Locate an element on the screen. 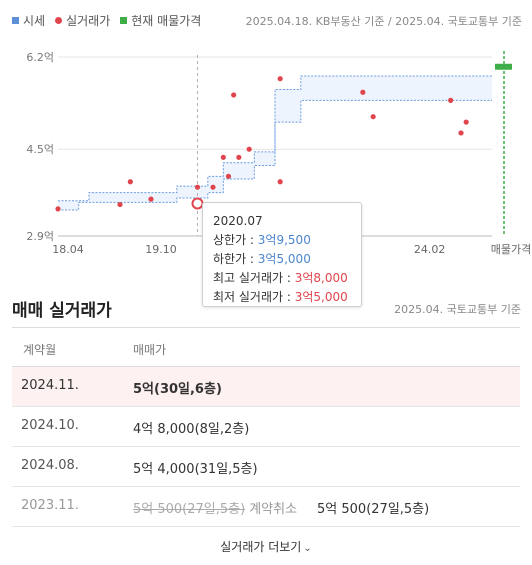 This screenshot has height=565, width=532. legend-label-market-price: 시세 is located at coordinates (34, 21).